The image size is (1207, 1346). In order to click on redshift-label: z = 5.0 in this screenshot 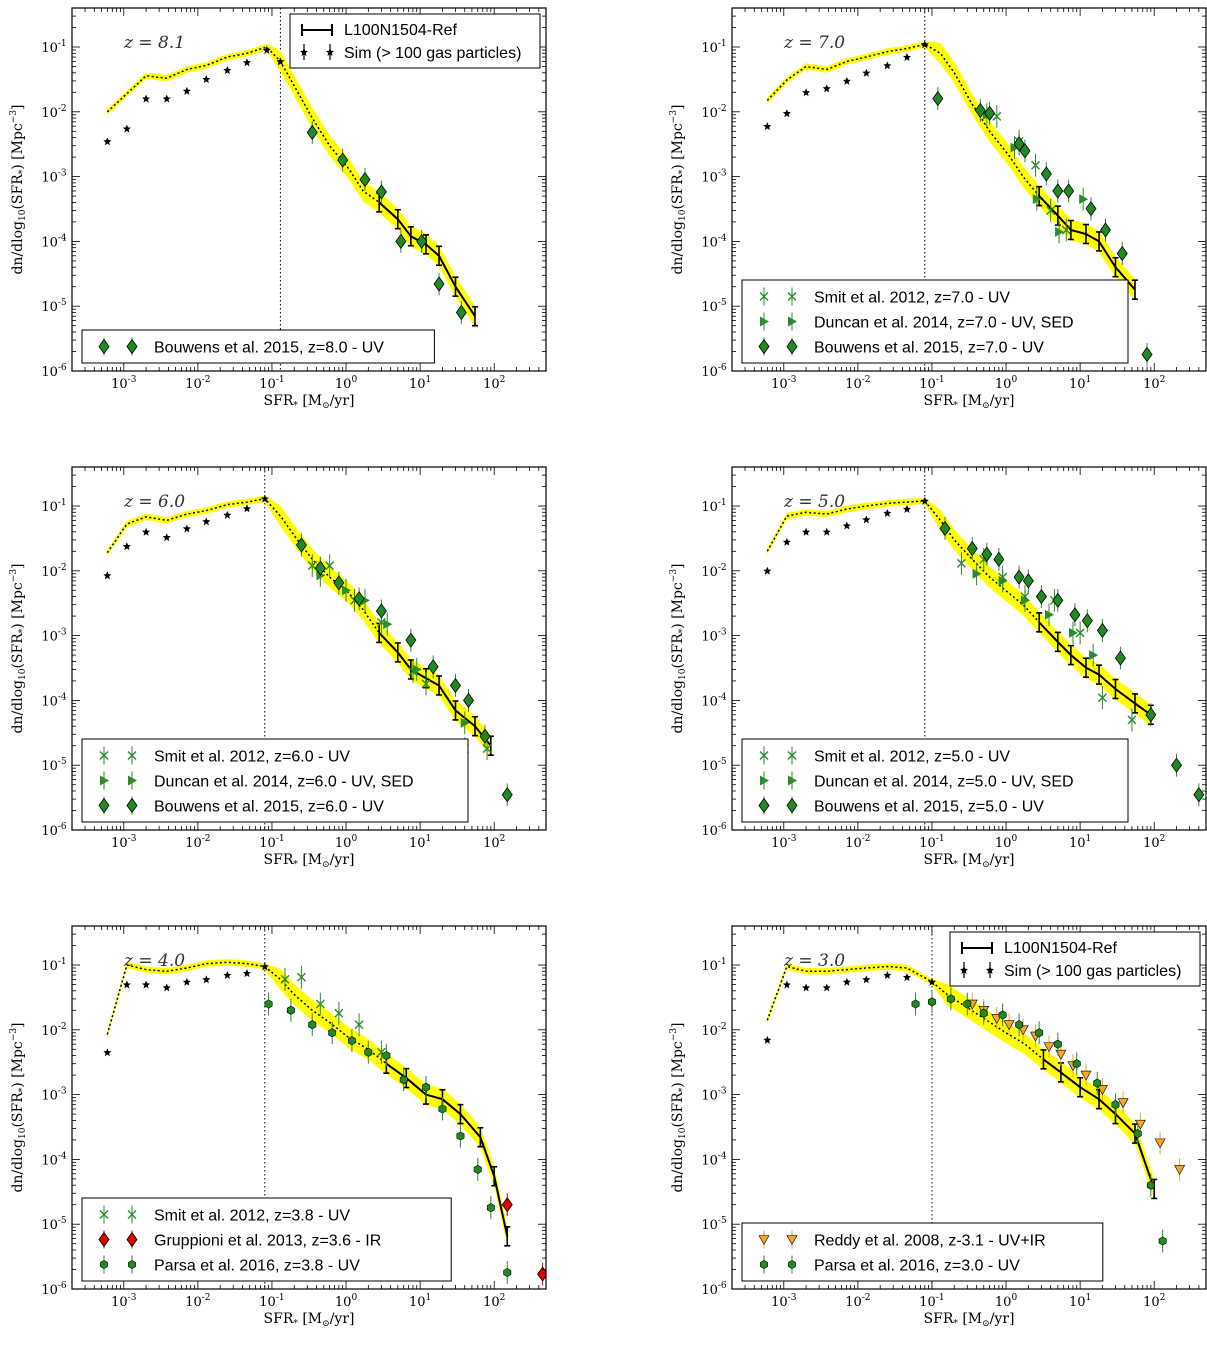, I will do `click(814, 502)`.